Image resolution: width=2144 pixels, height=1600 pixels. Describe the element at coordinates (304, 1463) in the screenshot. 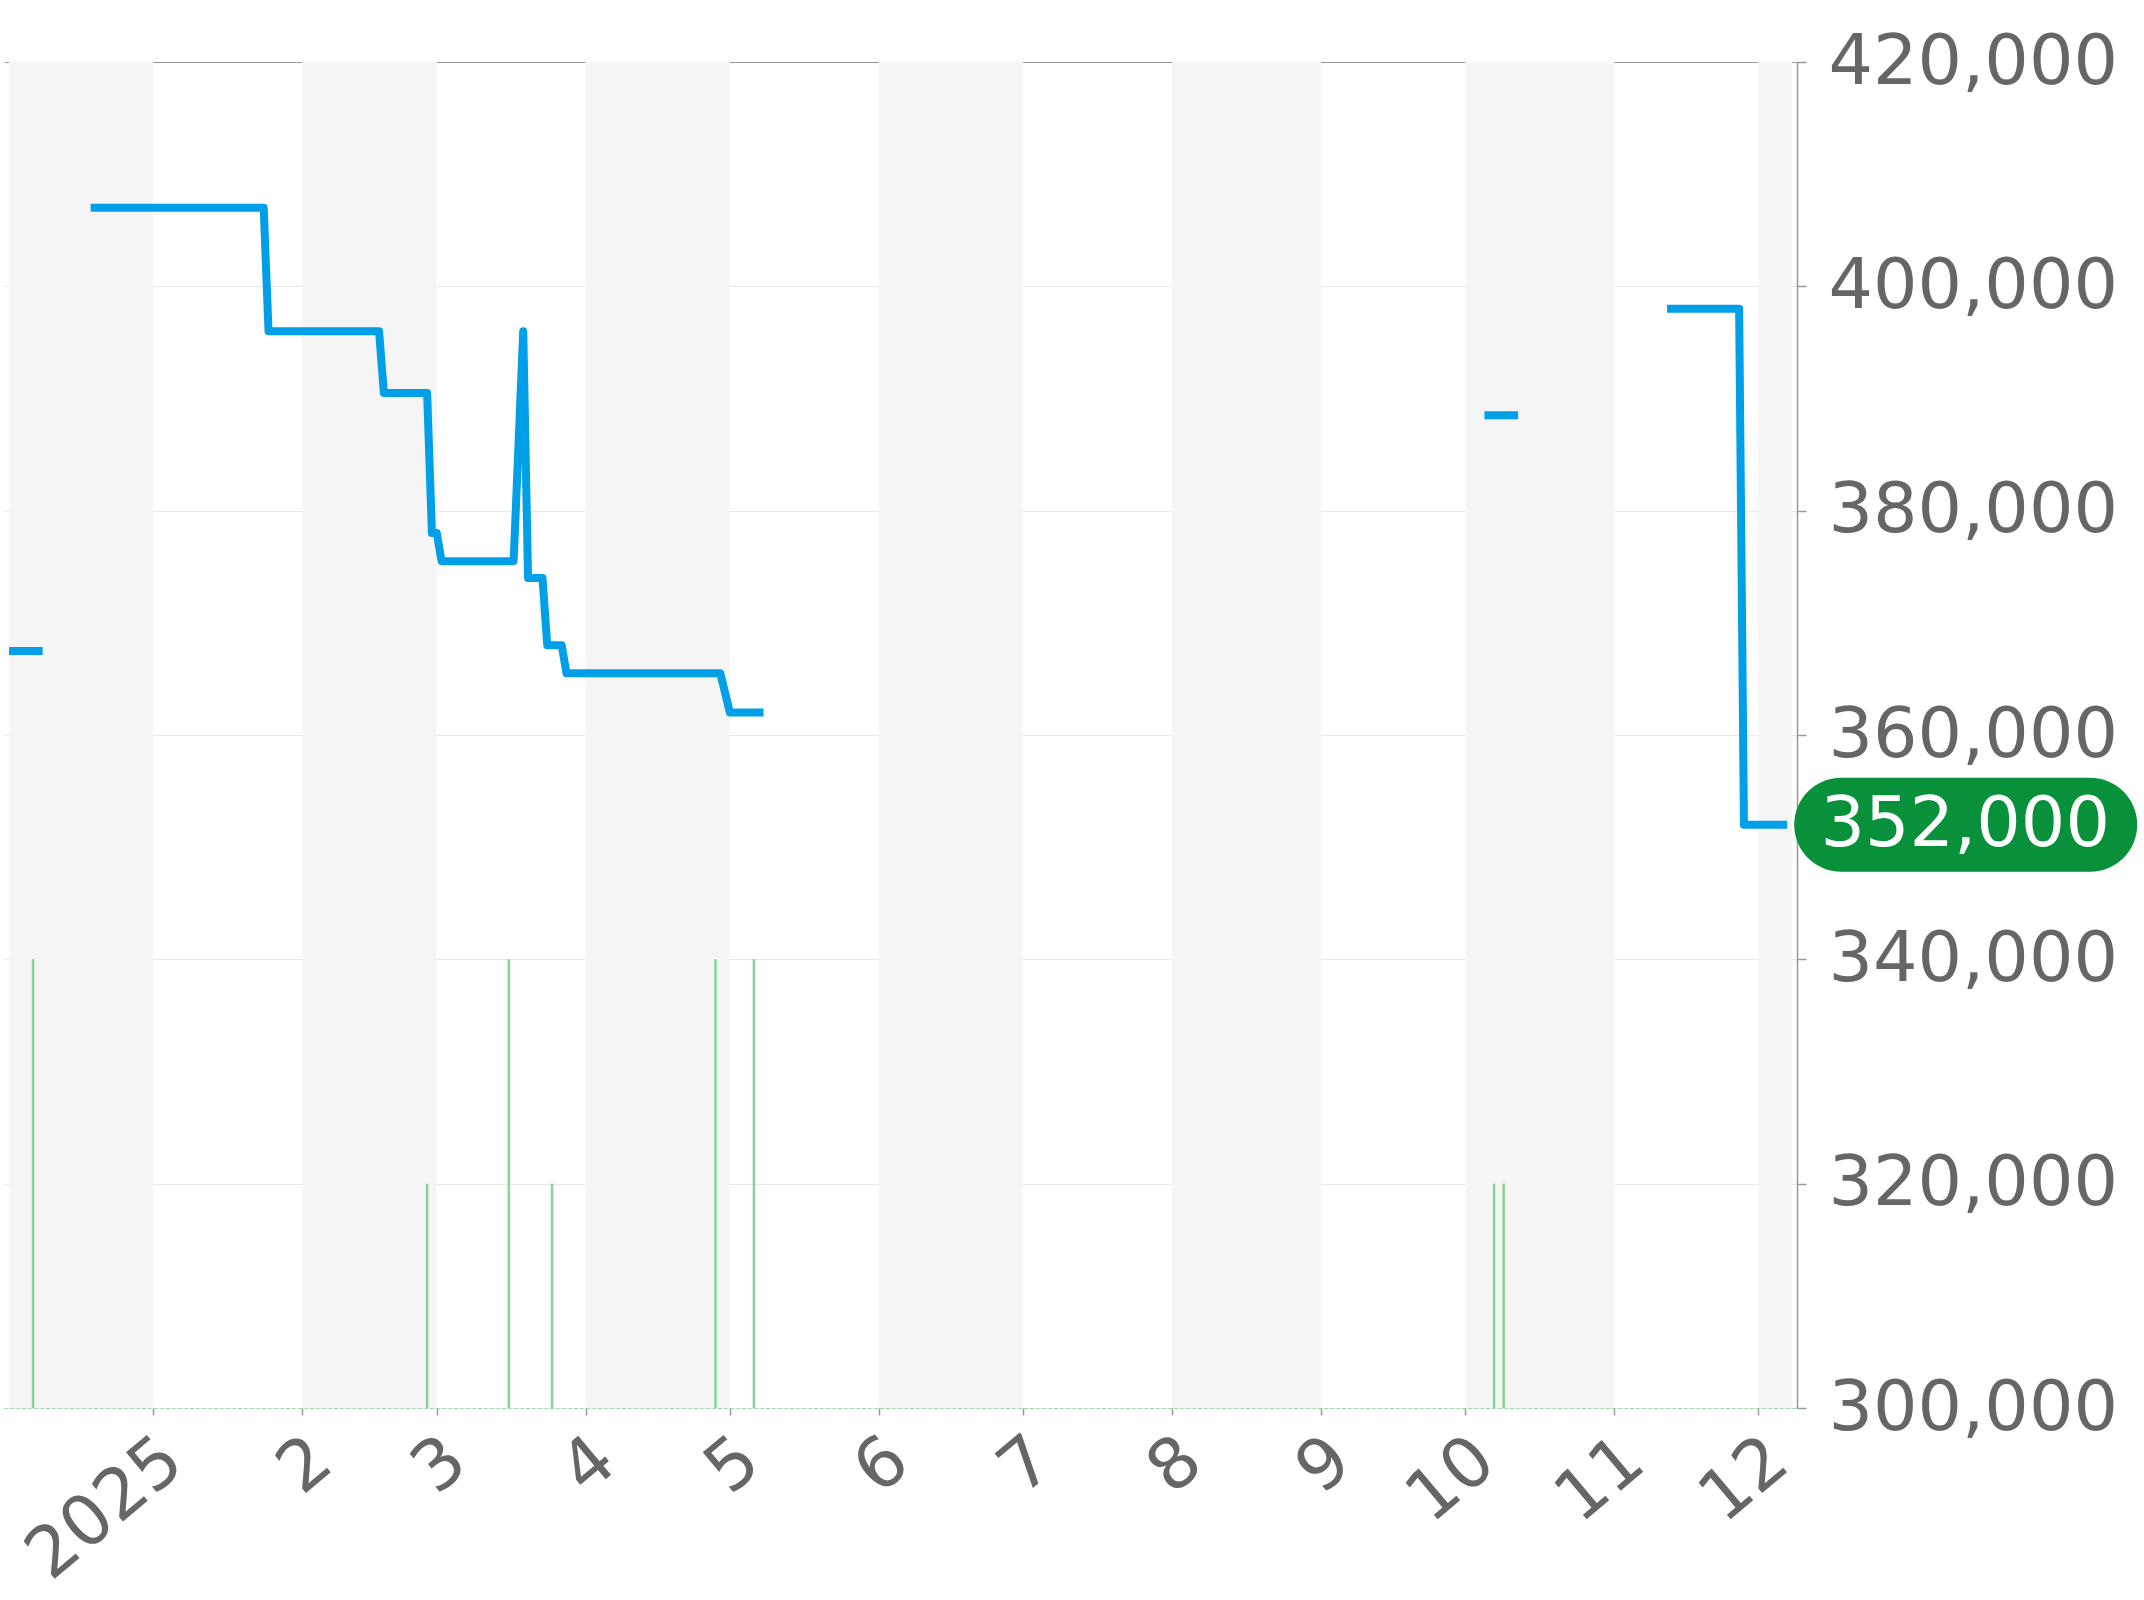

I see `x-tick-label: 2` at that location.